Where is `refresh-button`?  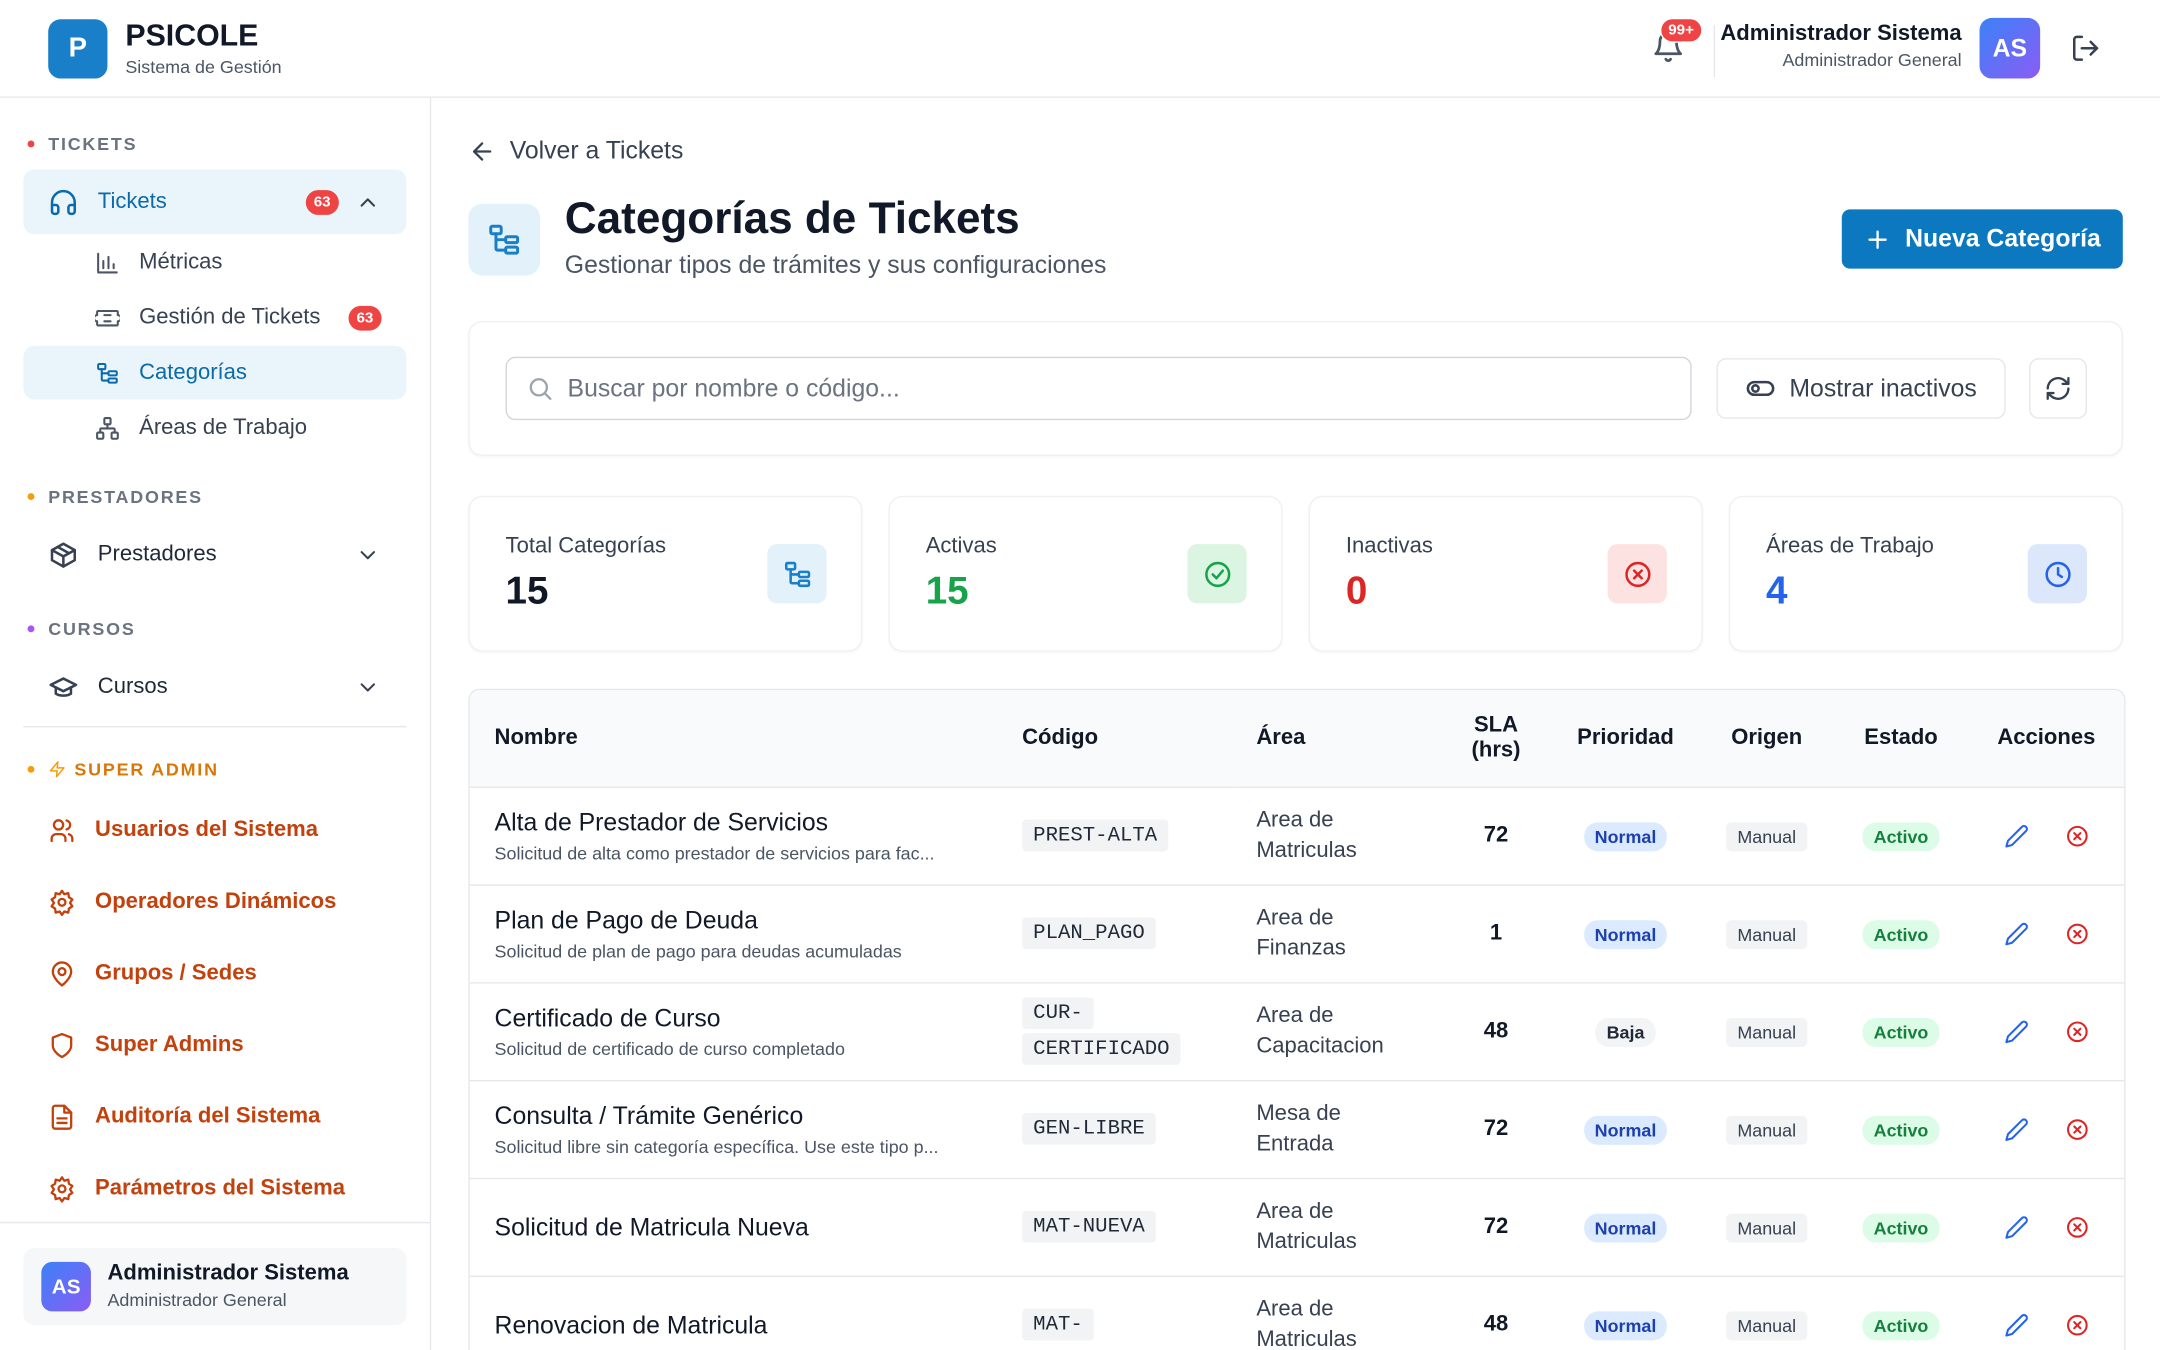 refresh-button is located at coordinates (2058, 388).